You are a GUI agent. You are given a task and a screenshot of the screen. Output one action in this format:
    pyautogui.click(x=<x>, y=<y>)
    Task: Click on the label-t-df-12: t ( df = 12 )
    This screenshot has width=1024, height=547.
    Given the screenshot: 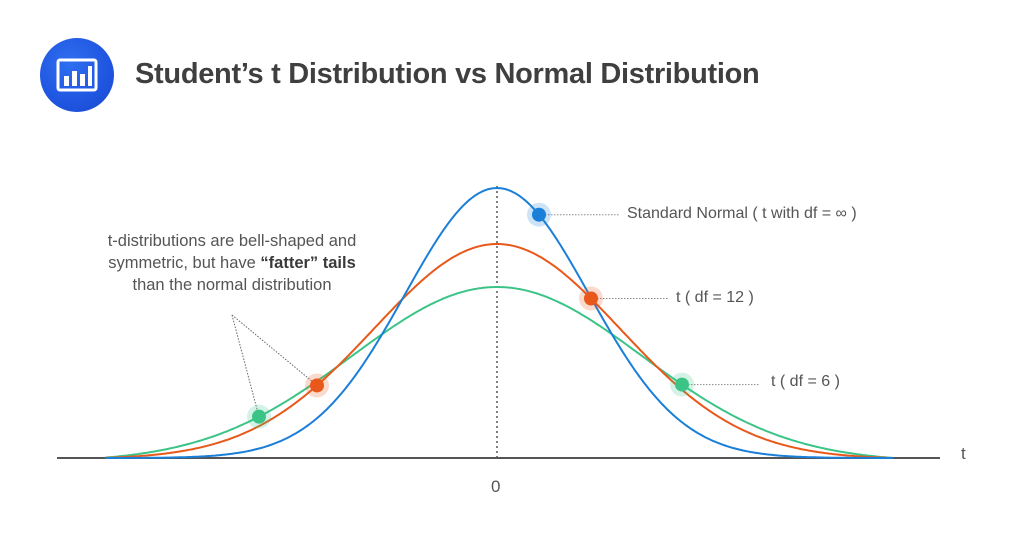 What is the action you would take?
    pyautogui.click(x=715, y=297)
    